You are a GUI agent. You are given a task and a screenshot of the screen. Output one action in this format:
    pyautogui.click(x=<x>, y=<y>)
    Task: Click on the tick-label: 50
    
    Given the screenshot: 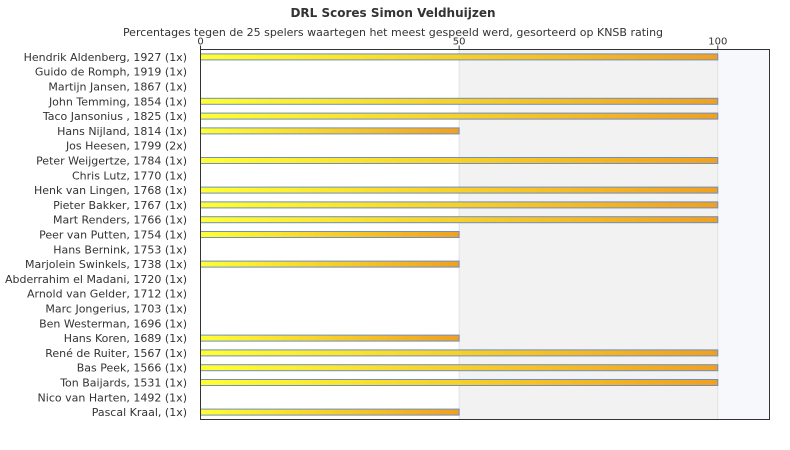 What is the action you would take?
    pyautogui.click(x=459, y=42)
    